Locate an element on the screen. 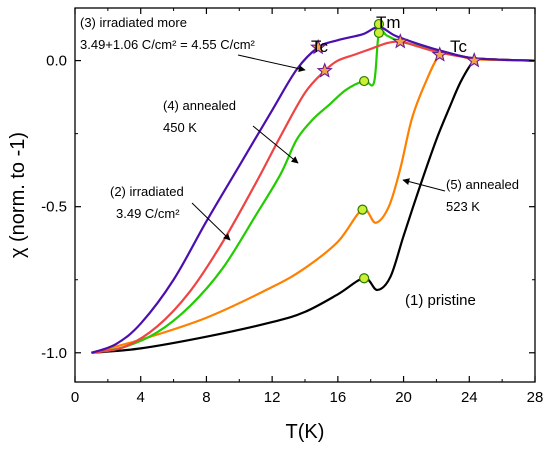  annotation-2-line2: 3.49 C/cm² is located at coordinates (148, 213).